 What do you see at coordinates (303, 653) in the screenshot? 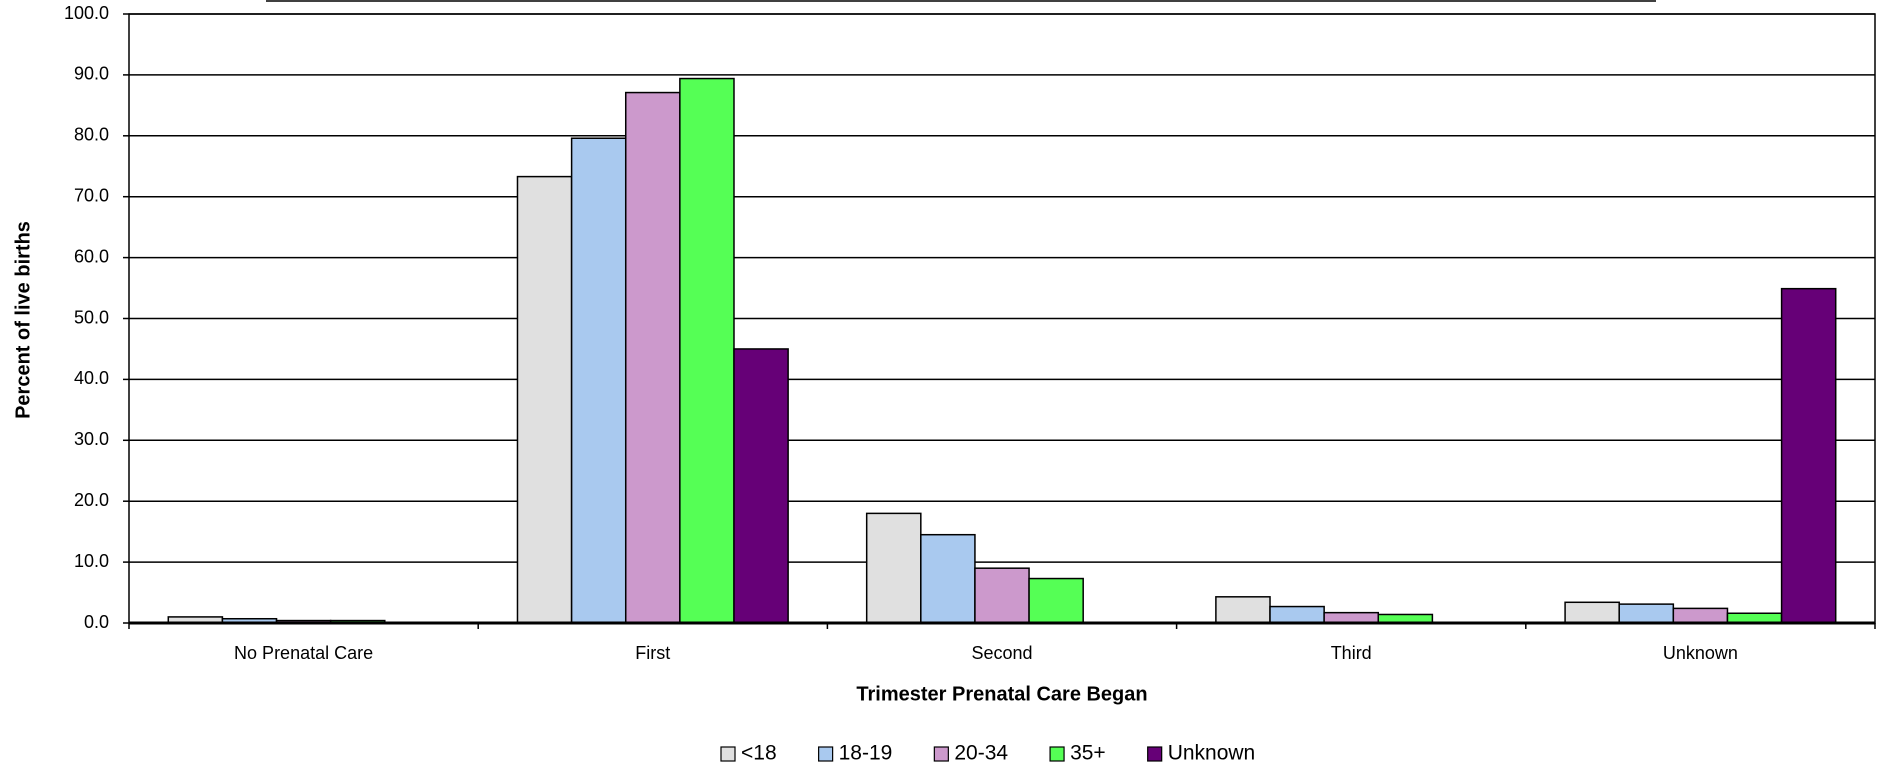
I see `x-tick-label: No Prenatal Care` at bounding box center [303, 653].